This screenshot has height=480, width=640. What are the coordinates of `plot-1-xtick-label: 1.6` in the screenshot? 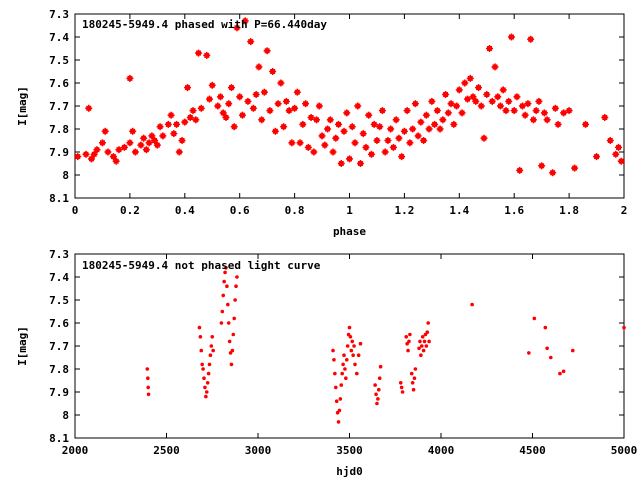 It's located at (514, 210).